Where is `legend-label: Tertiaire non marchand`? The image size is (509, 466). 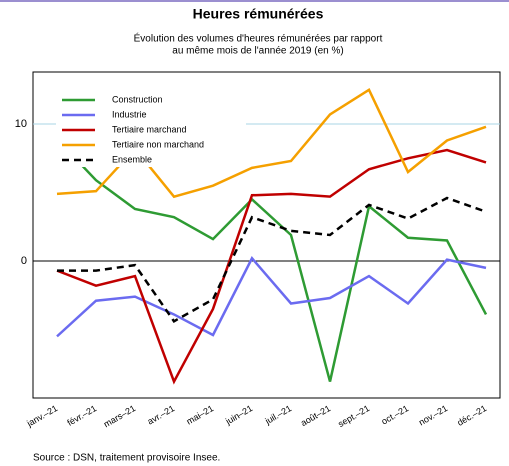 legend-label: Tertiaire non marchand is located at coordinates (158, 144).